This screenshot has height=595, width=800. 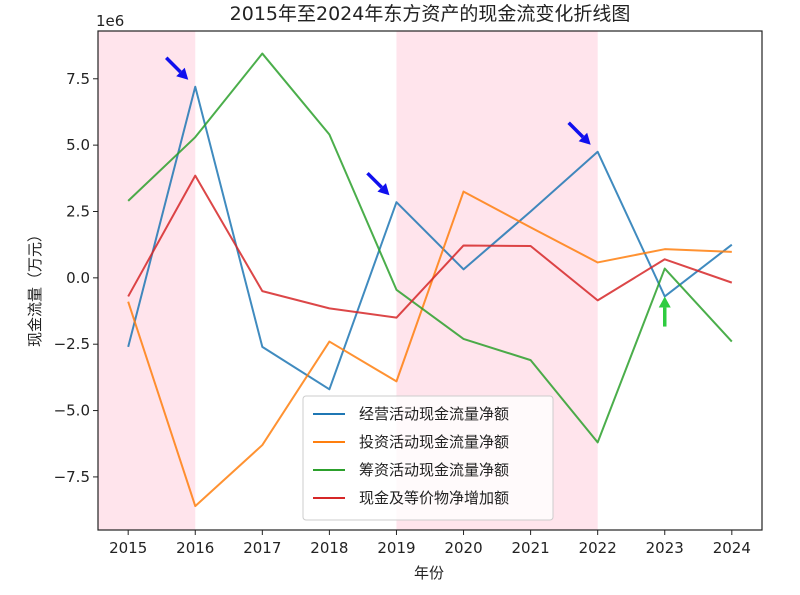 What do you see at coordinates (329, 548) in the screenshot?
I see `x-tick-label: 2018` at bounding box center [329, 548].